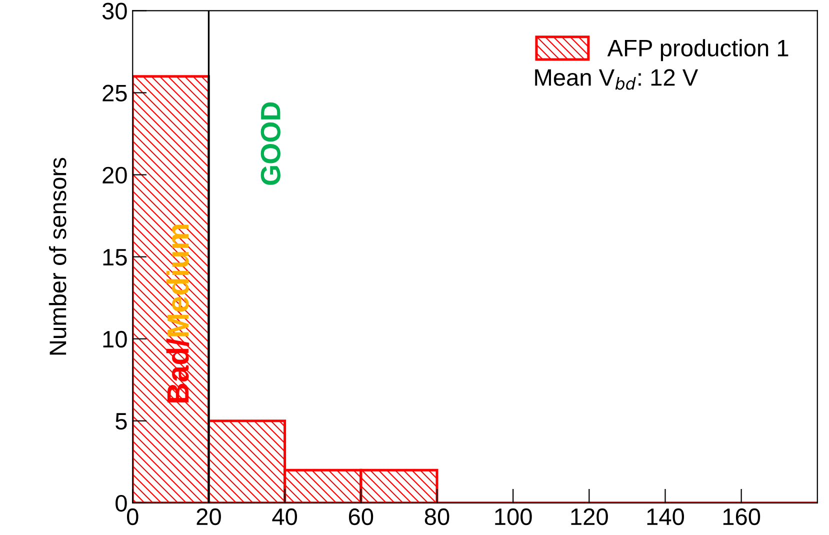 The height and width of the screenshot is (535, 829). I want to click on y-tick-label: 15, so click(115, 257).